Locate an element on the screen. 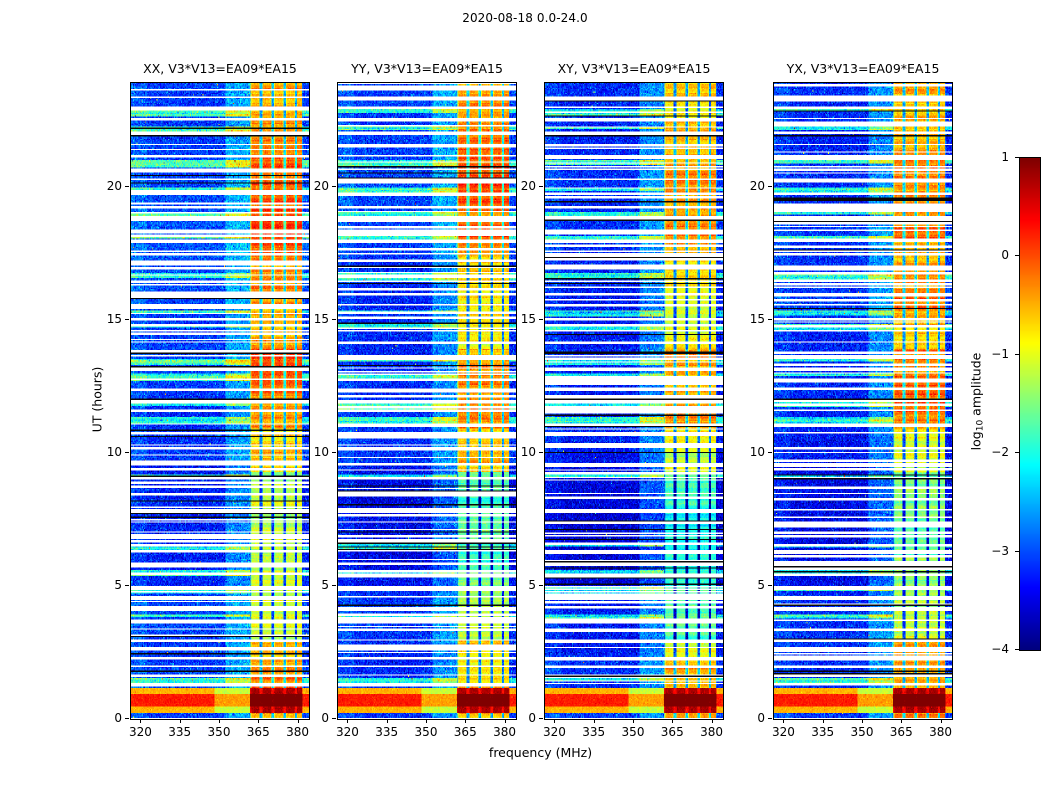  panel-yx-yticklabel-0: 0 is located at coordinates (761, 718).